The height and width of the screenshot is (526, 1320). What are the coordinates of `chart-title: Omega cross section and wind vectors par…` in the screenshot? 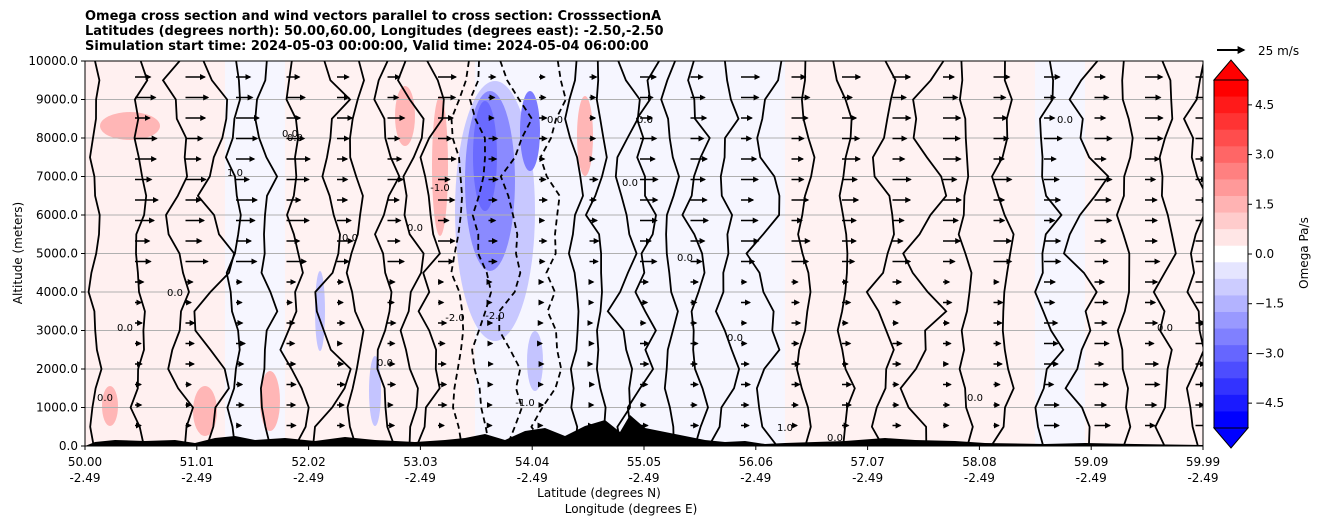 It's located at (374, 31).